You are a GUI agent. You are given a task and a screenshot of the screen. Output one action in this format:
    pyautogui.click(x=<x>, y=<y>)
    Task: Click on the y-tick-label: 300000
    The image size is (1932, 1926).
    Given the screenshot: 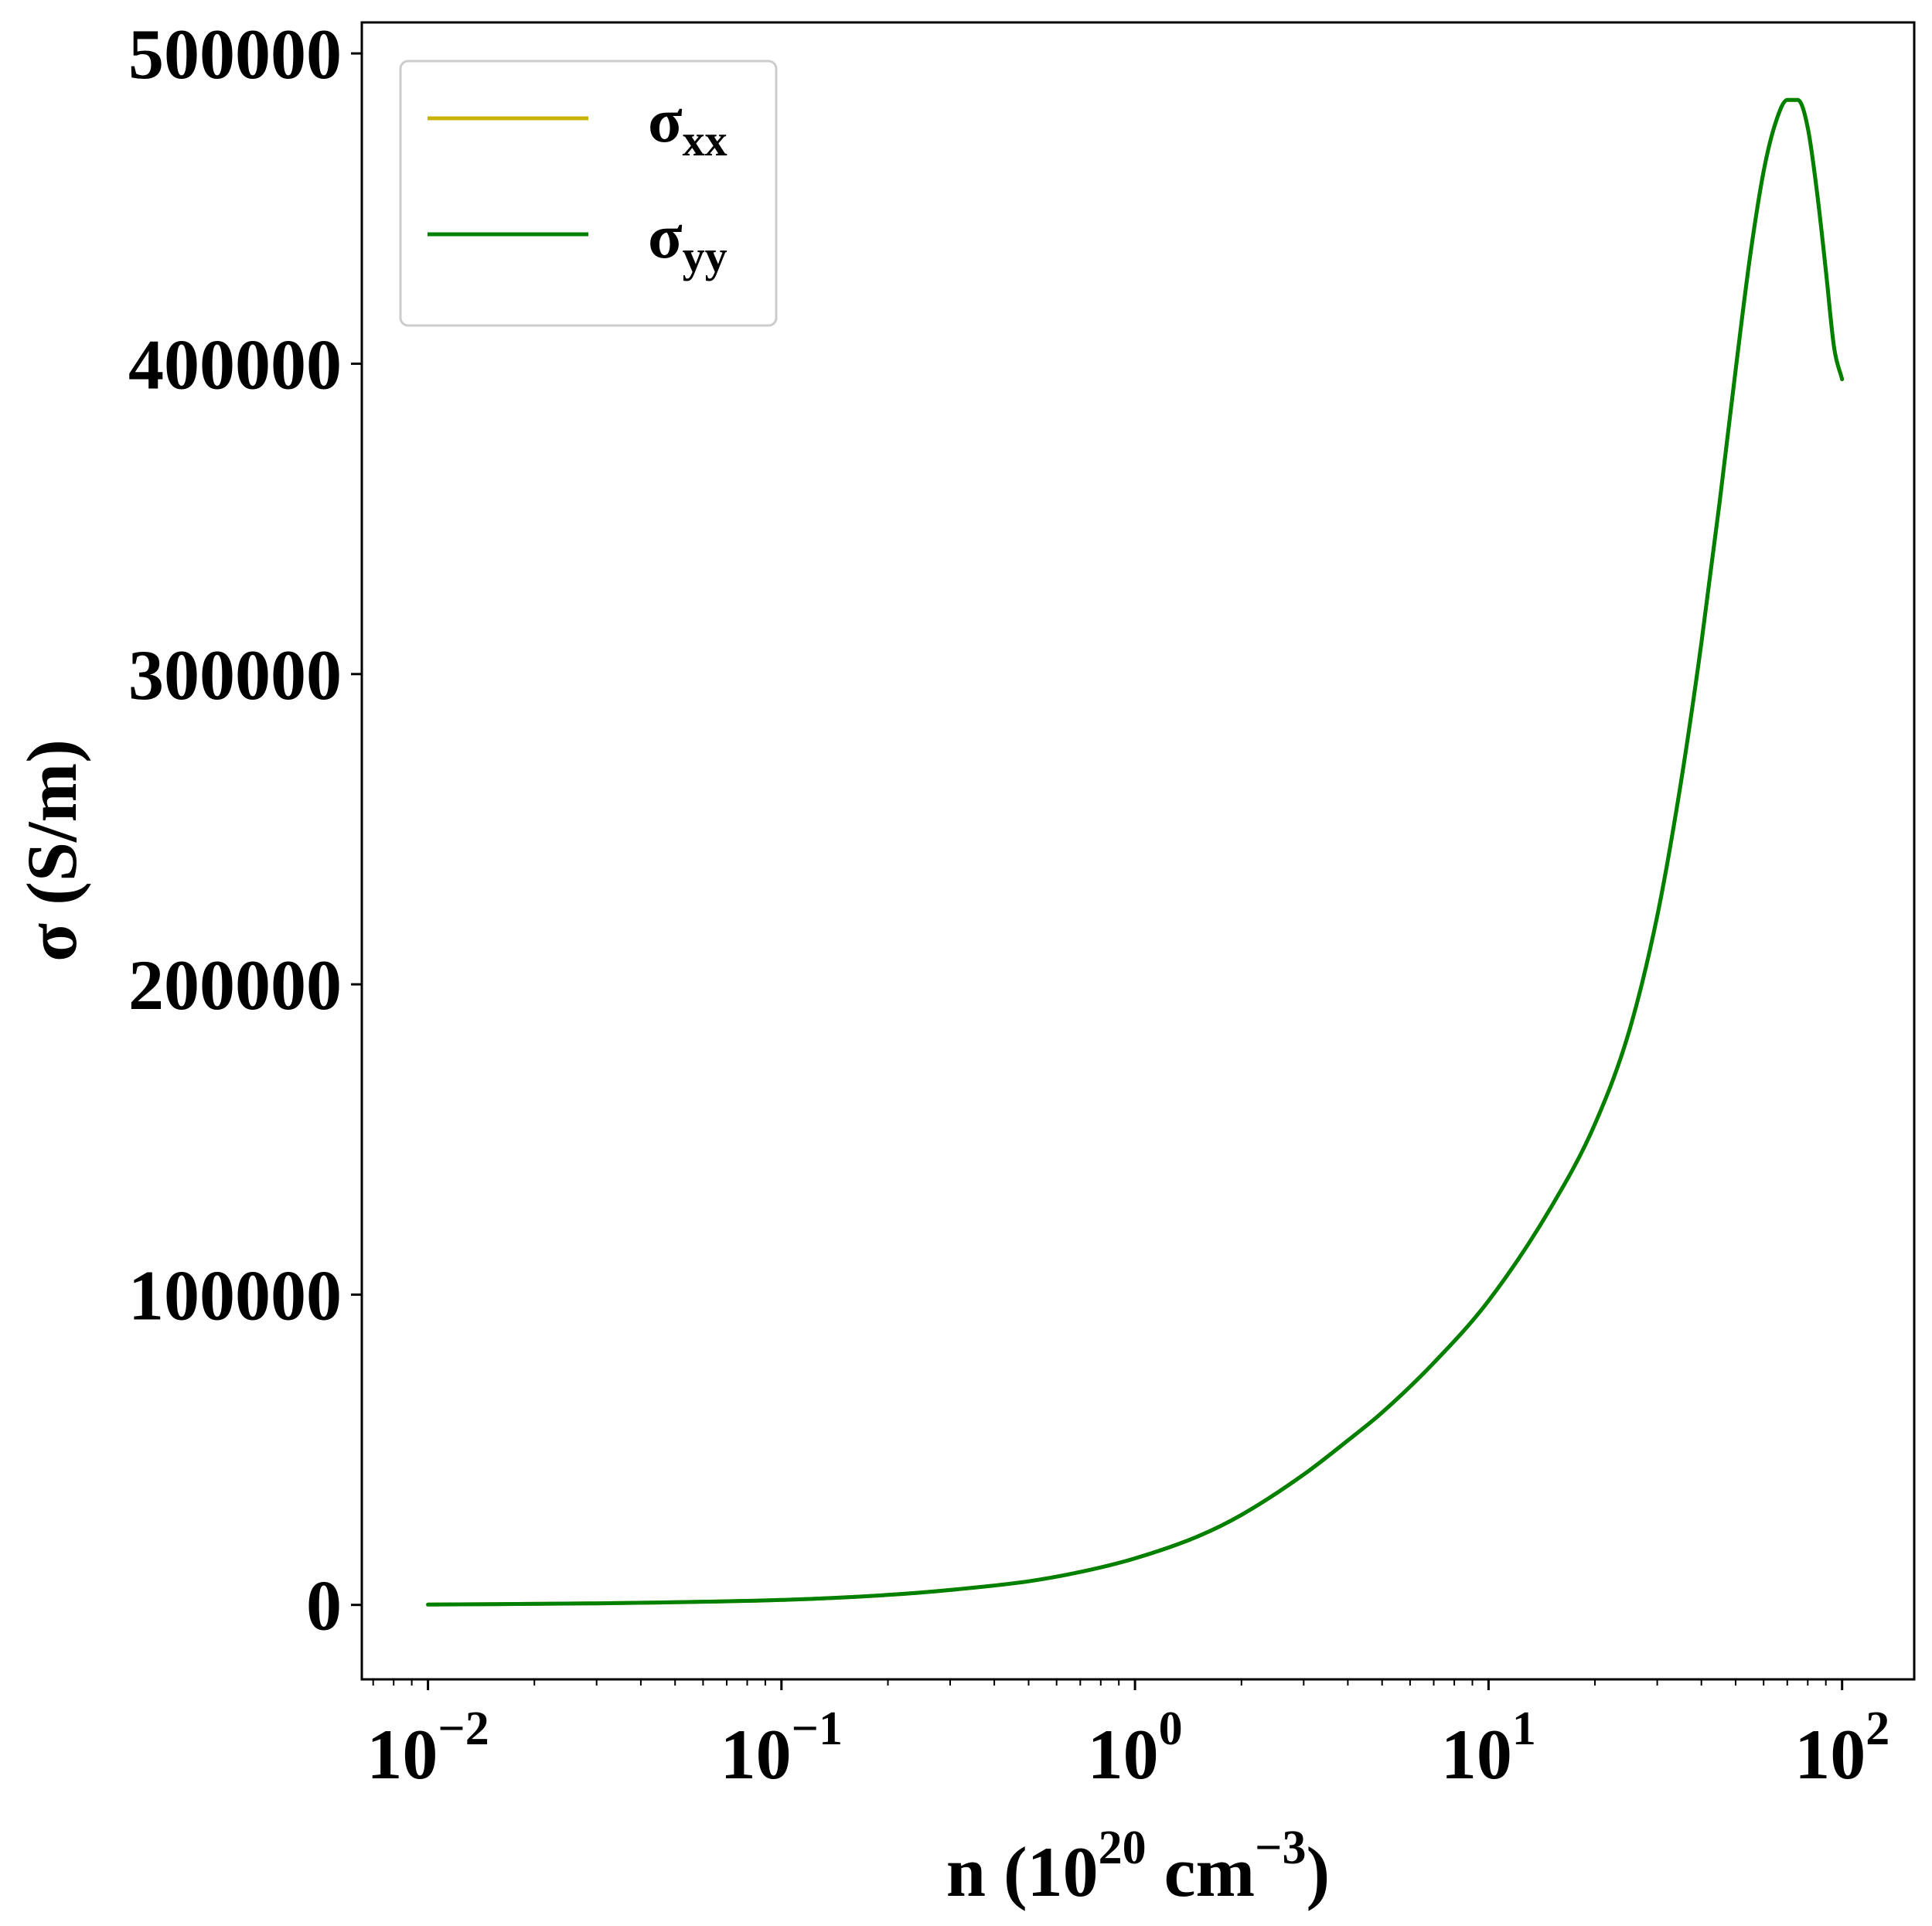 What is the action you would take?
    pyautogui.click(x=235, y=675)
    